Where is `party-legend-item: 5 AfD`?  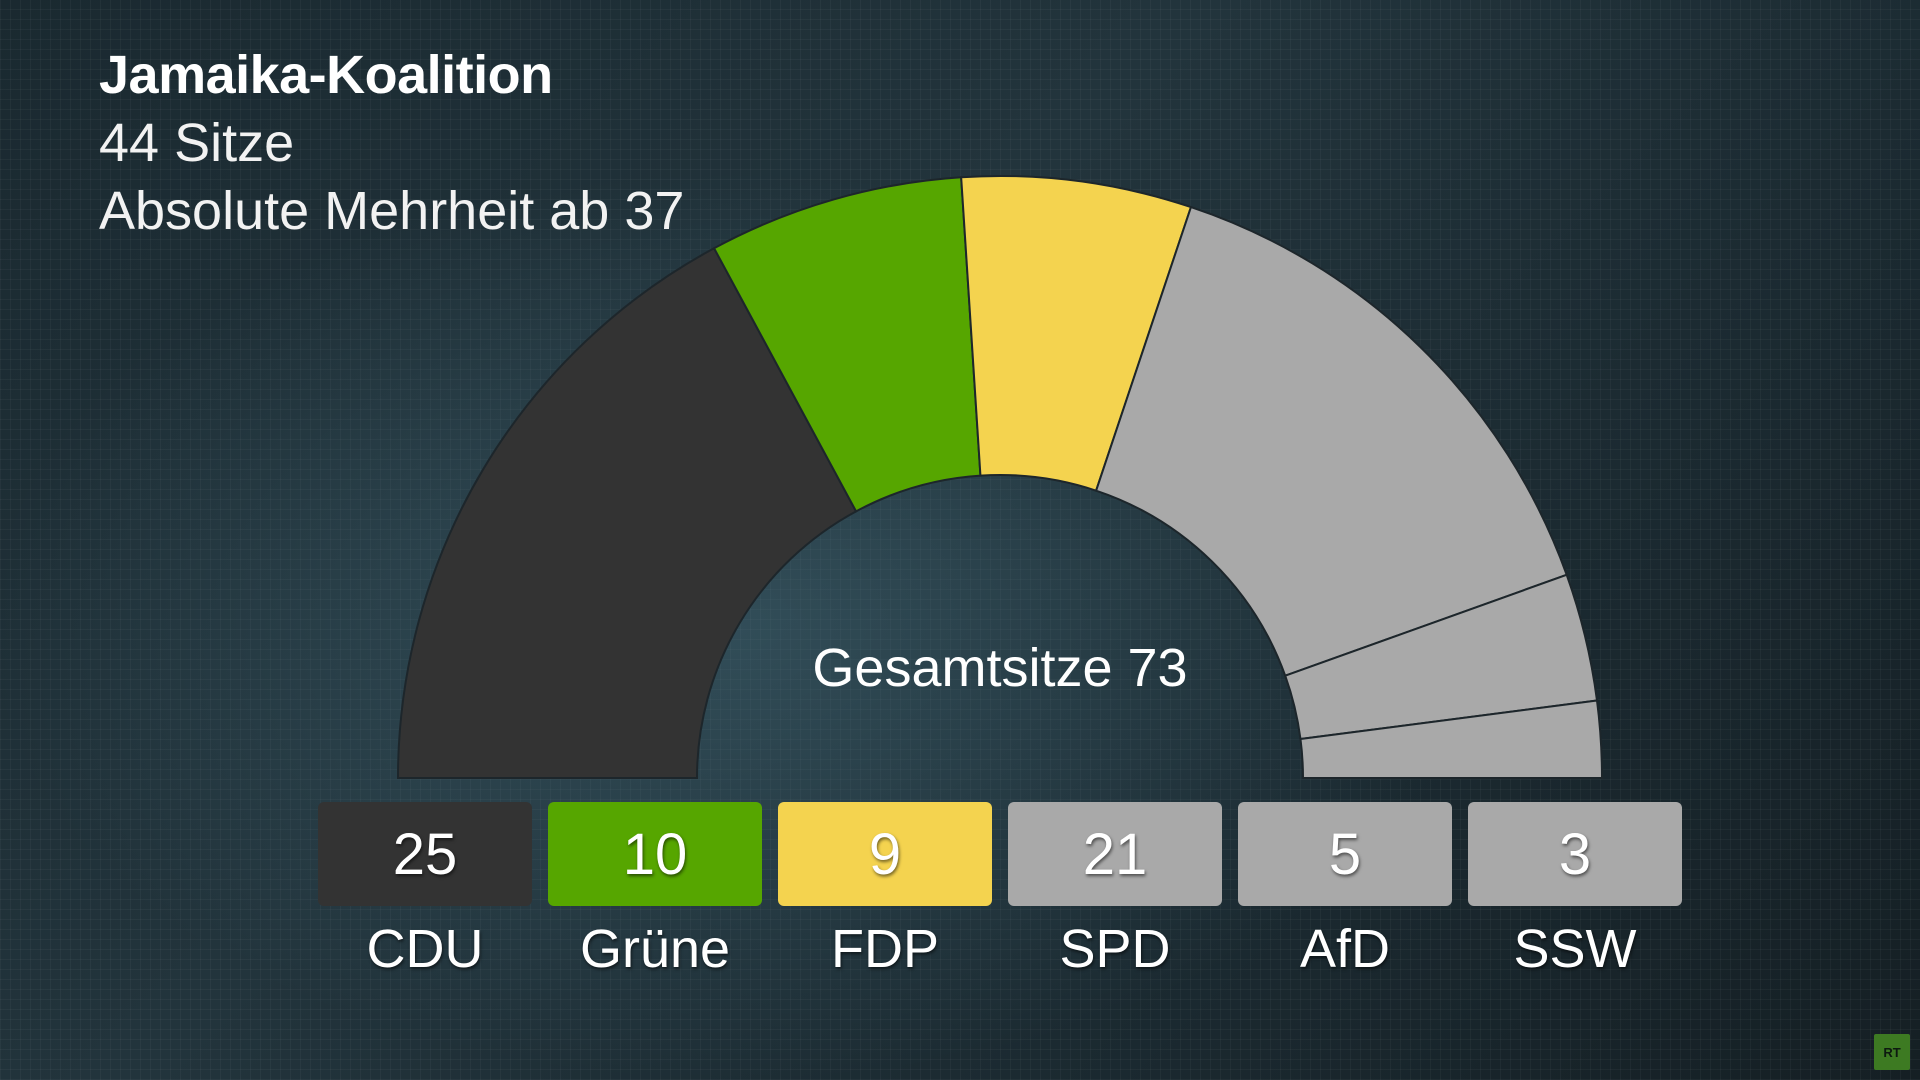
party-legend-item: 5 AfD is located at coordinates (1345, 891).